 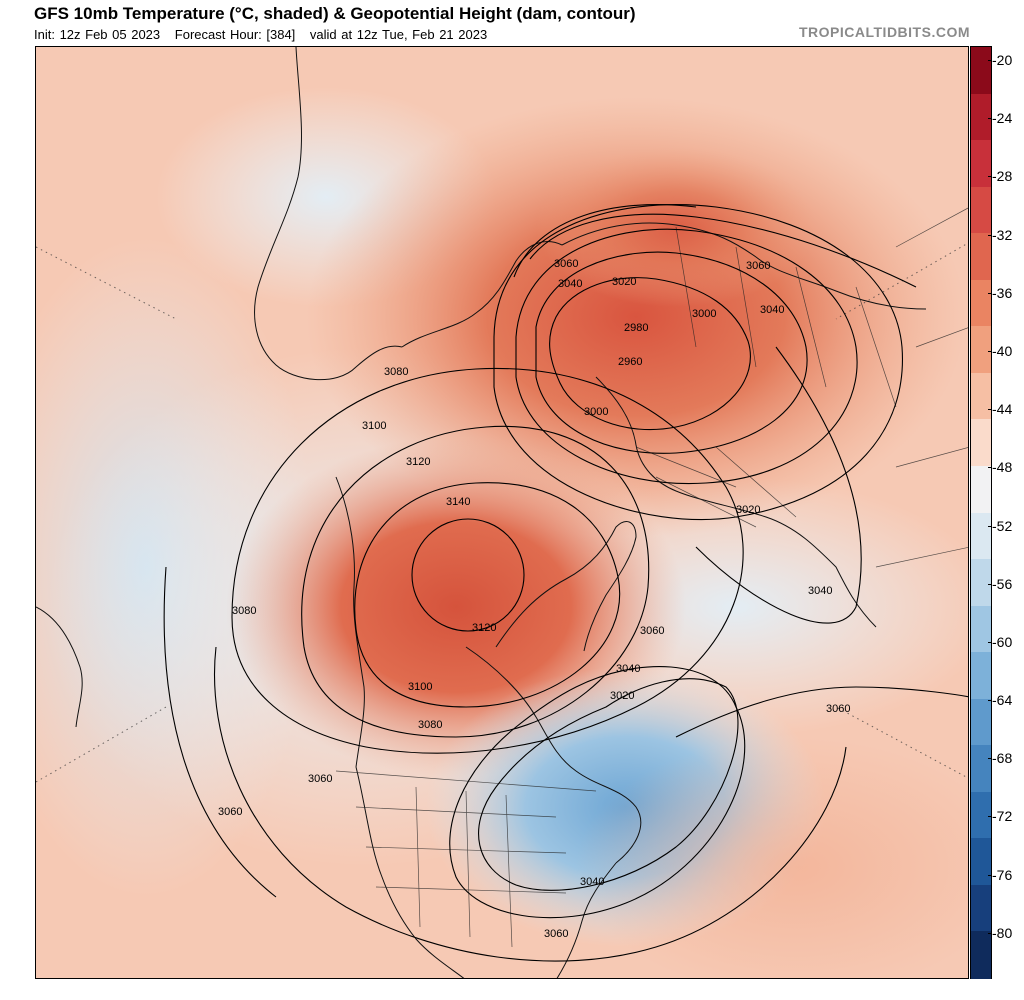 I want to click on coastline-us-west, so click(x=410, y=872).